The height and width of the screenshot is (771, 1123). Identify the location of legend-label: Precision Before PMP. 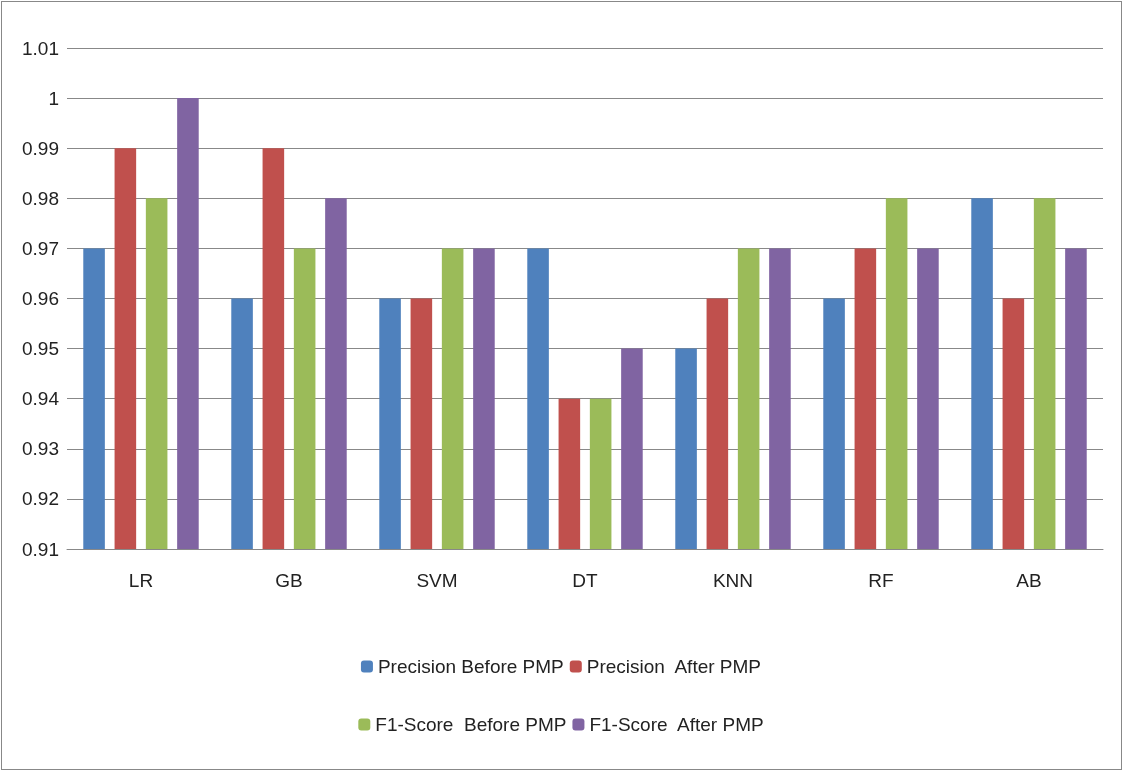
(470, 666).